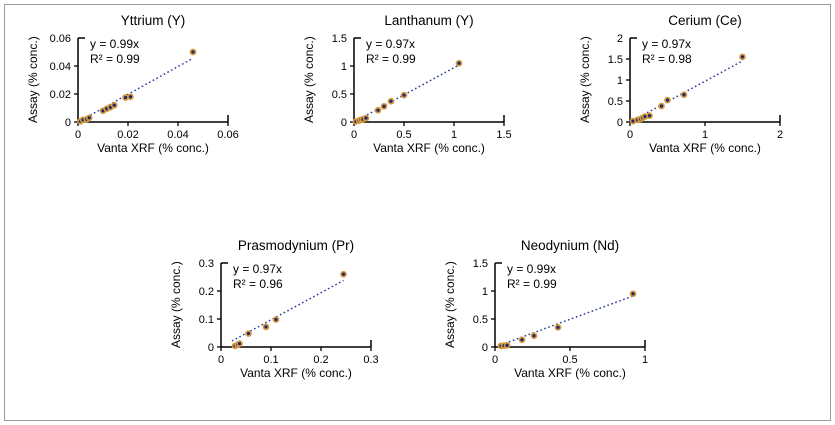  Describe the element at coordinates (780, 134) in the screenshot. I see `x-tick-label: 2` at that location.